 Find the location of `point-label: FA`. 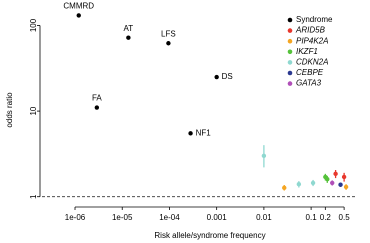

point-label: FA is located at coordinates (97, 98).